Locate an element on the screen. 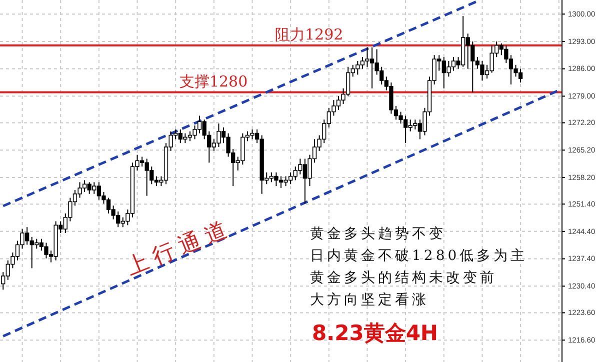 This screenshot has height=362, width=600. annotation: 上行通道 is located at coordinates (179, 248).